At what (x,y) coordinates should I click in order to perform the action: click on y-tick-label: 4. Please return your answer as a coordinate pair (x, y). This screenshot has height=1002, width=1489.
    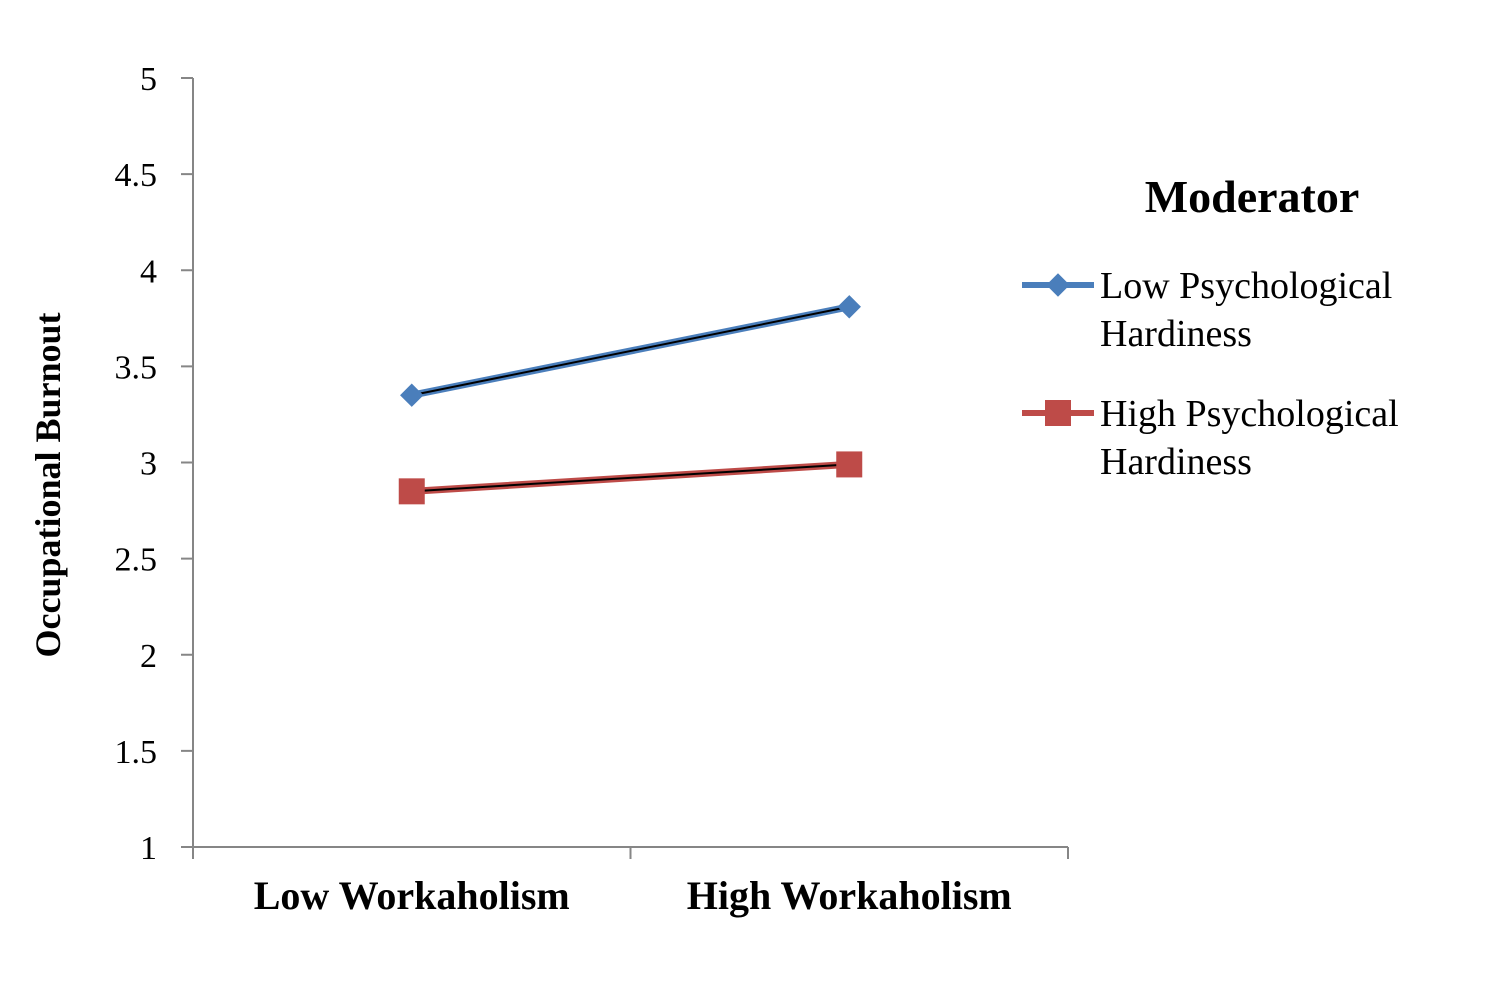
    Looking at the image, I should click on (148, 271).